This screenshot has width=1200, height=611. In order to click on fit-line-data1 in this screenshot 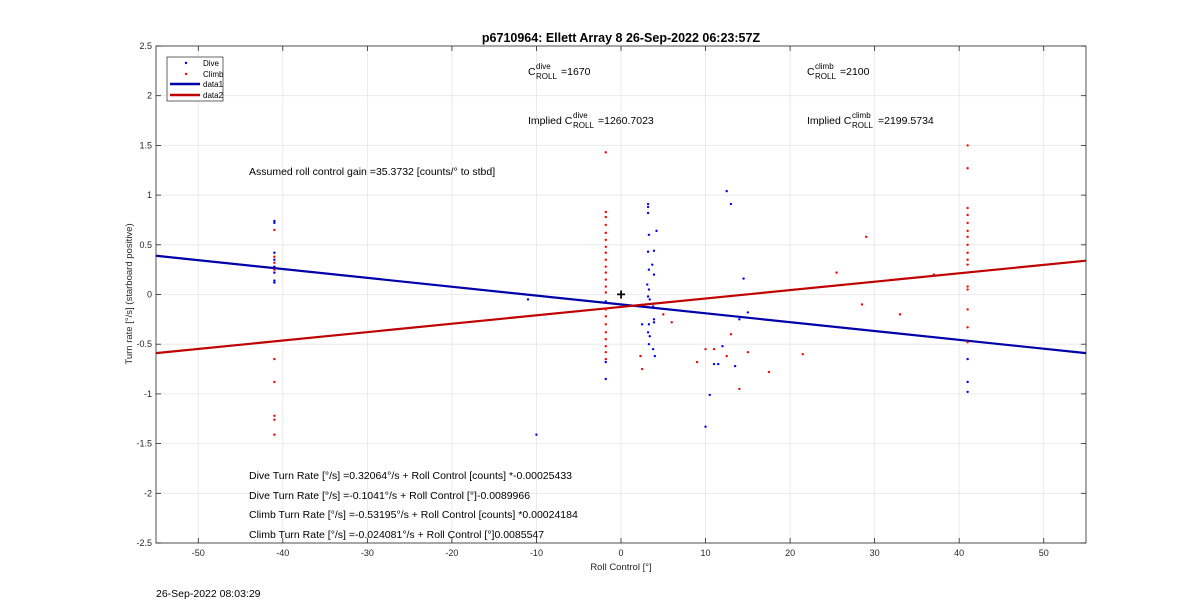, I will do `click(621, 304)`.